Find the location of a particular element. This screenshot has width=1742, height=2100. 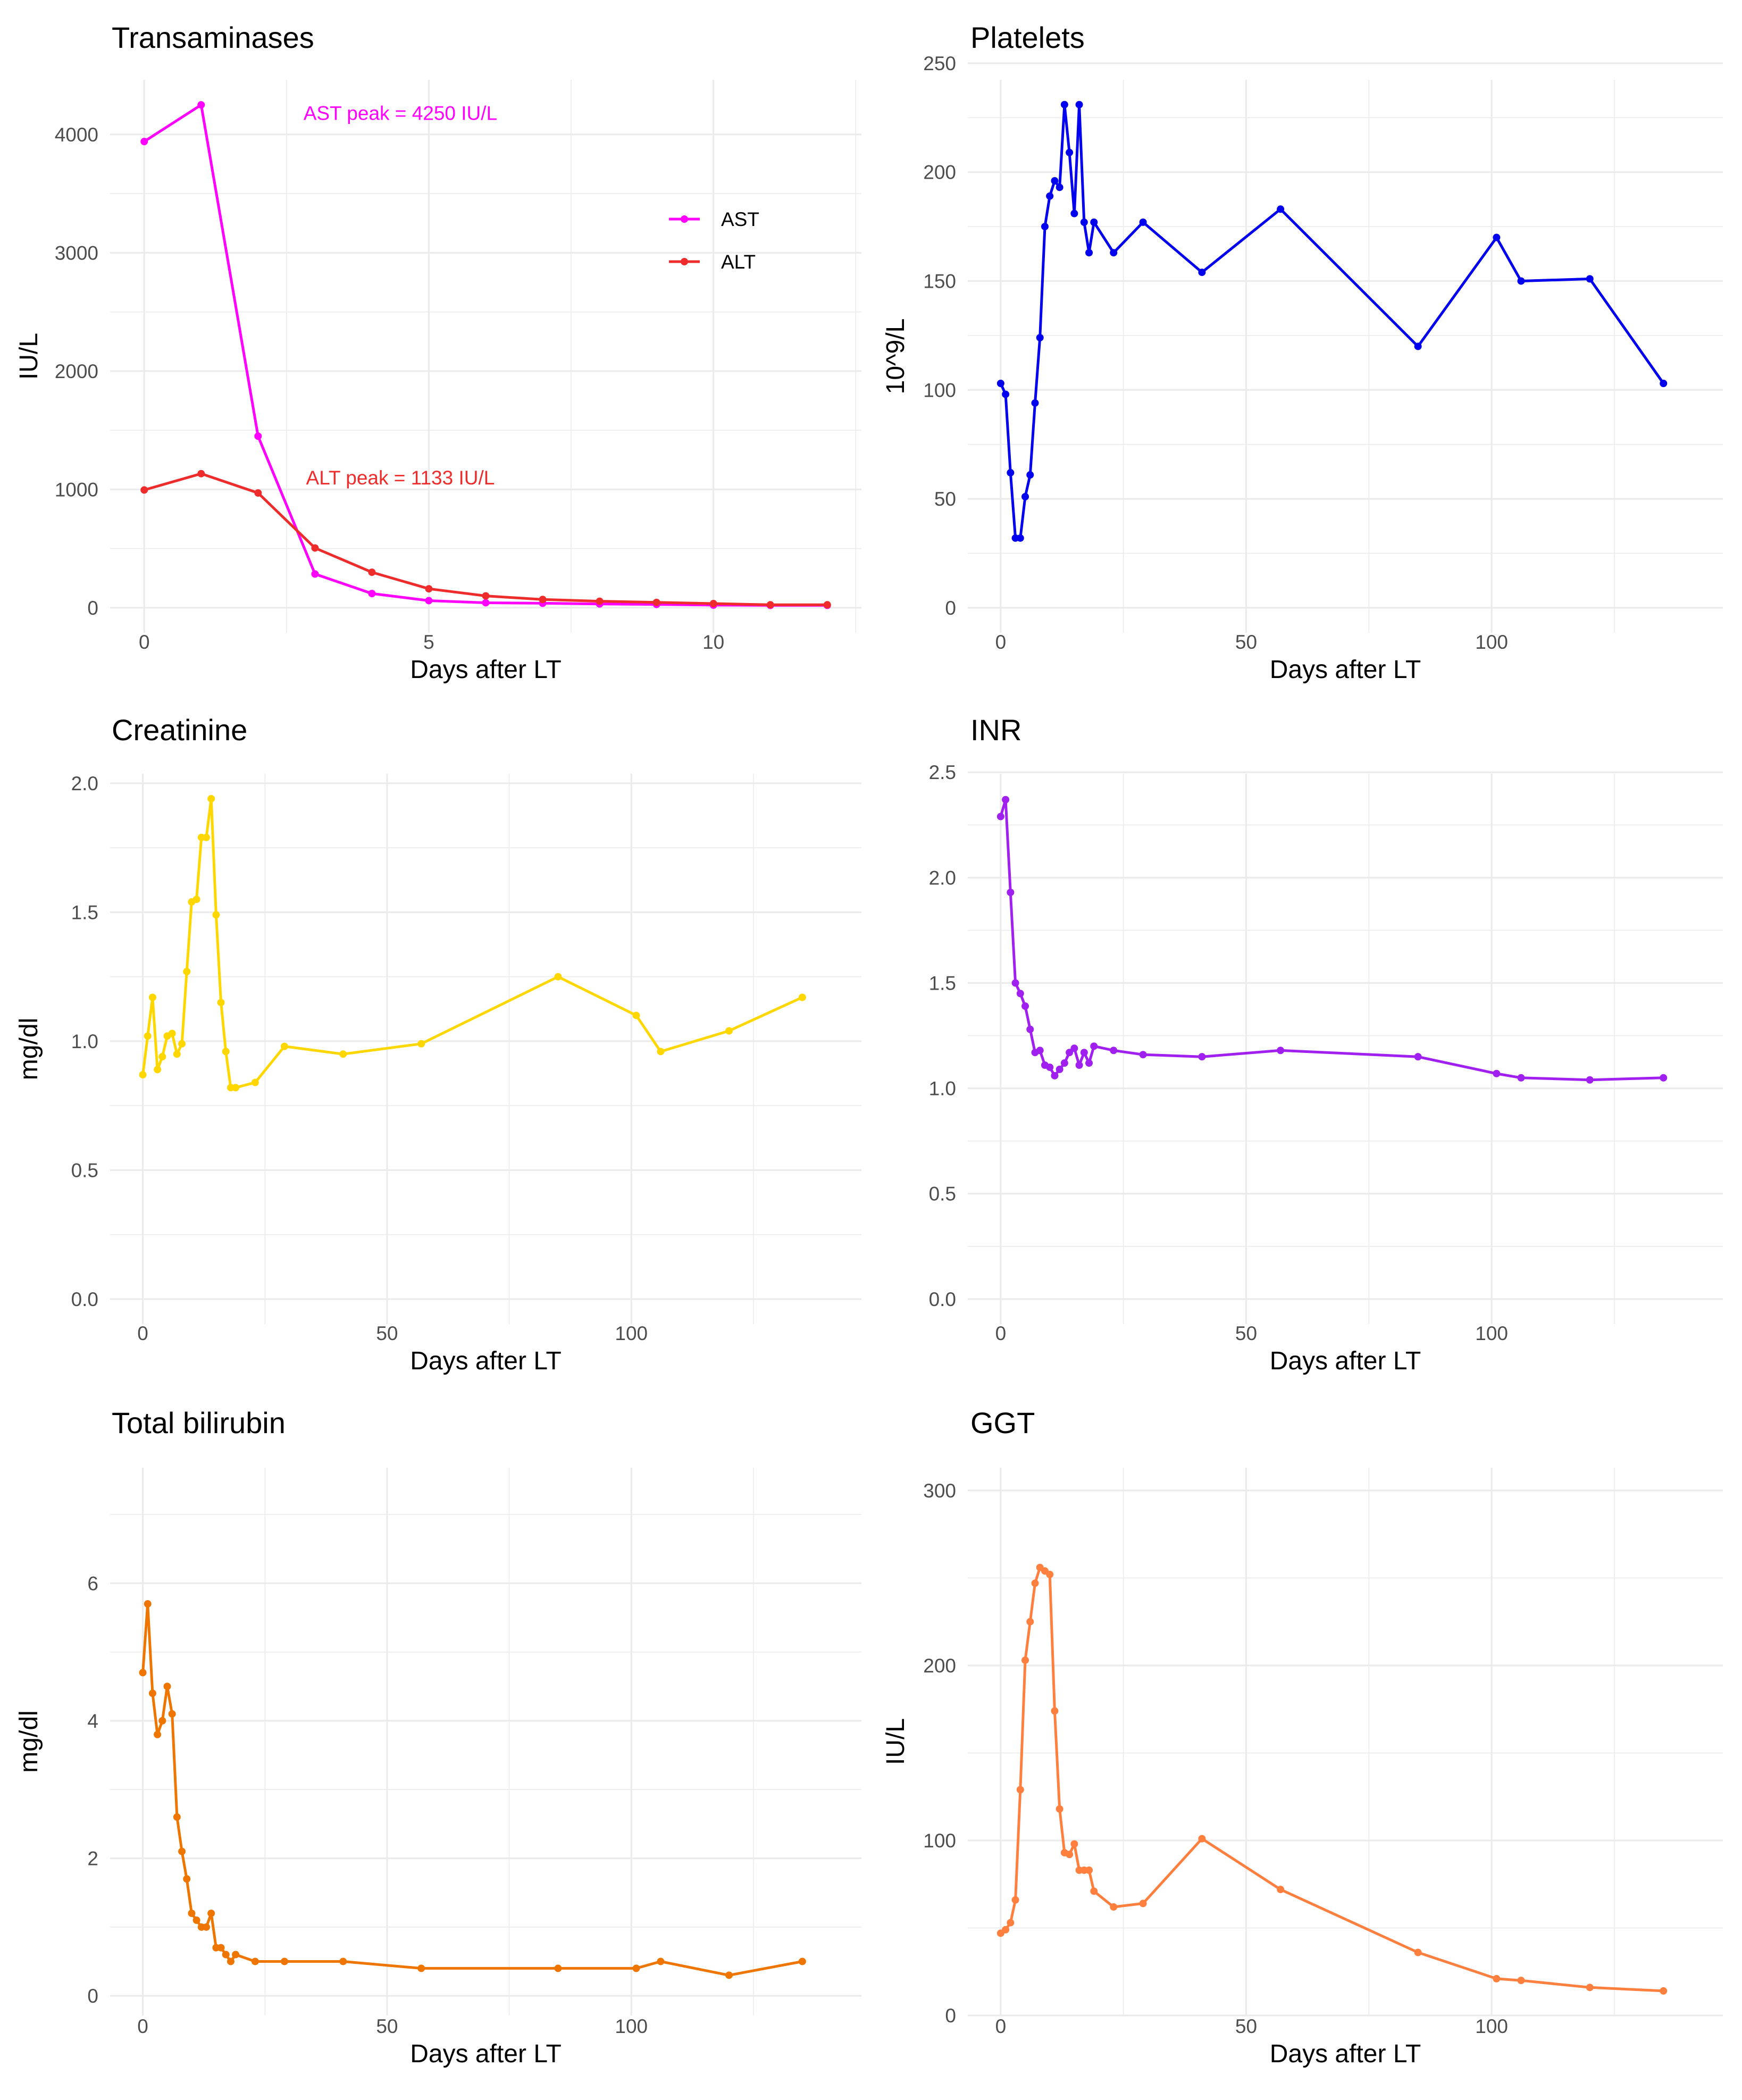

y-tick-label: 2.5 is located at coordinates (943, 772).